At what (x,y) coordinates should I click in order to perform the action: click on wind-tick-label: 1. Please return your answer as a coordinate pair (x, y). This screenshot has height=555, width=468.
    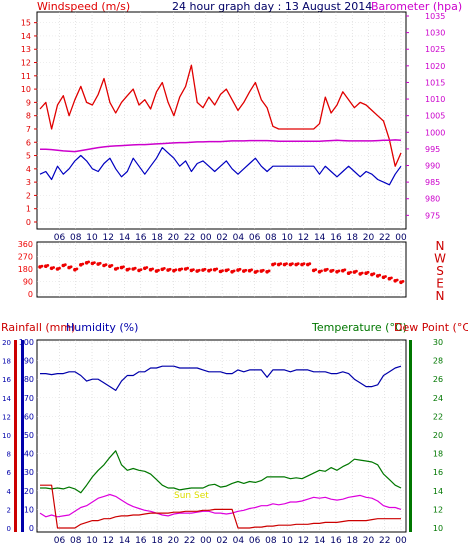
    Looking at the image, I should click on (28, 209).